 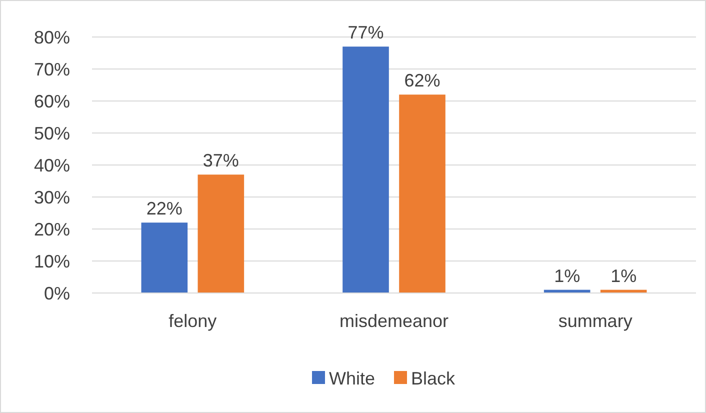 What do you see at coordinates (352, 378) in the screenshot?
I see `legend-label: White` at bounding box center [352, 378].